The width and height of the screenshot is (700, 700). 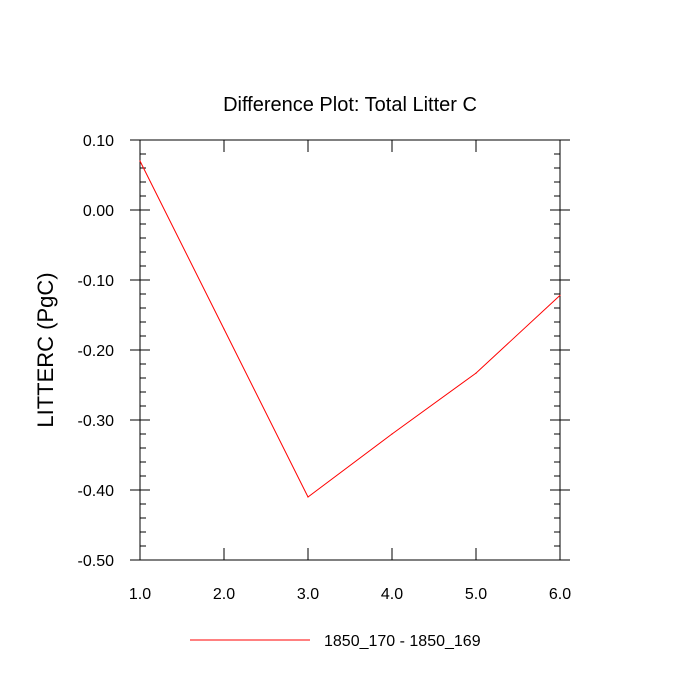 I want to click on x-tick-label: 5.0, so click(x=476, y=594).